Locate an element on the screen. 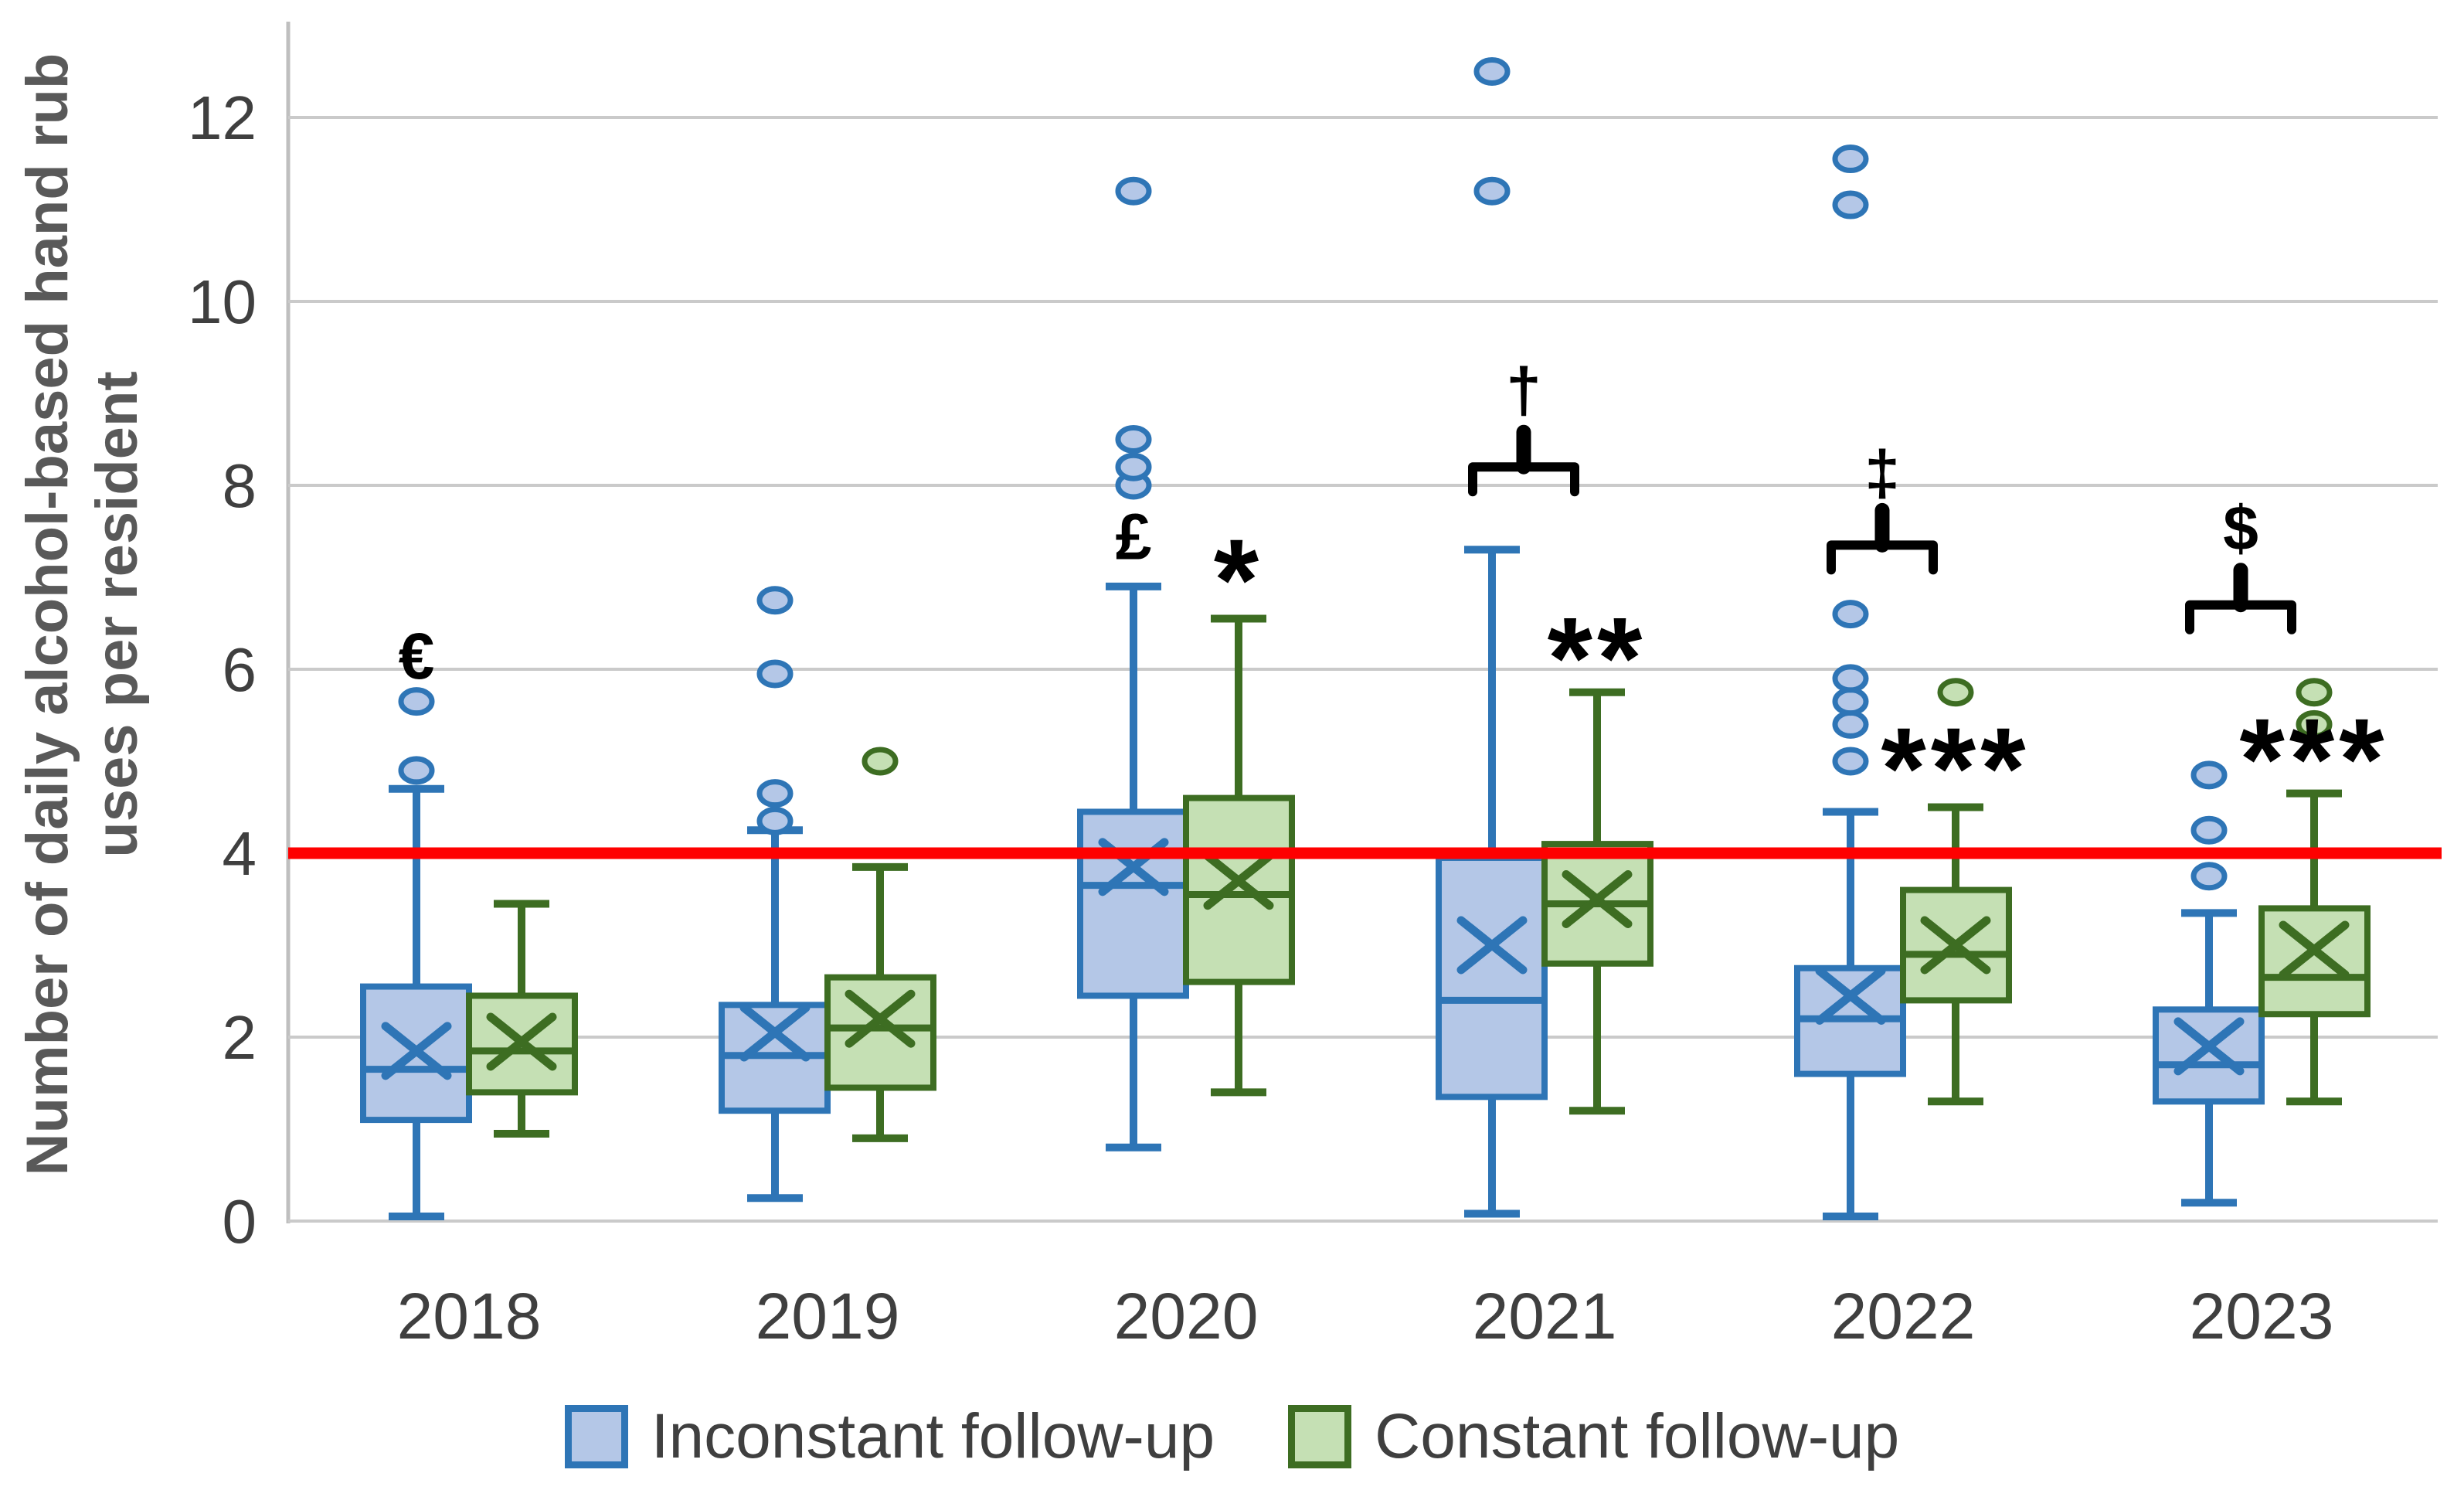 The height and width of the screenshot is (1490, 2464). y-tick-label-12: 12 is located at coordinates (222, 118).